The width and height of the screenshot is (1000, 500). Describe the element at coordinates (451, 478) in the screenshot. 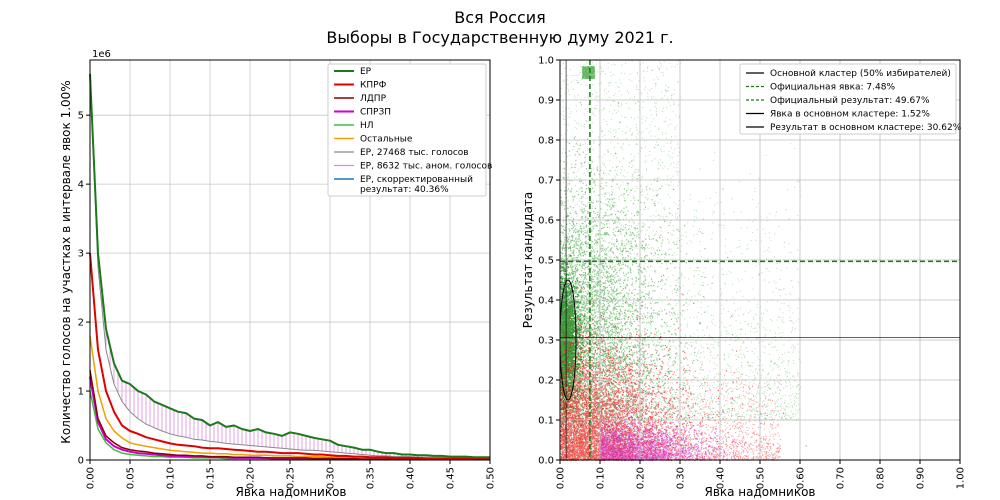

I see `left-x-tick-label: 0.45` at that location.